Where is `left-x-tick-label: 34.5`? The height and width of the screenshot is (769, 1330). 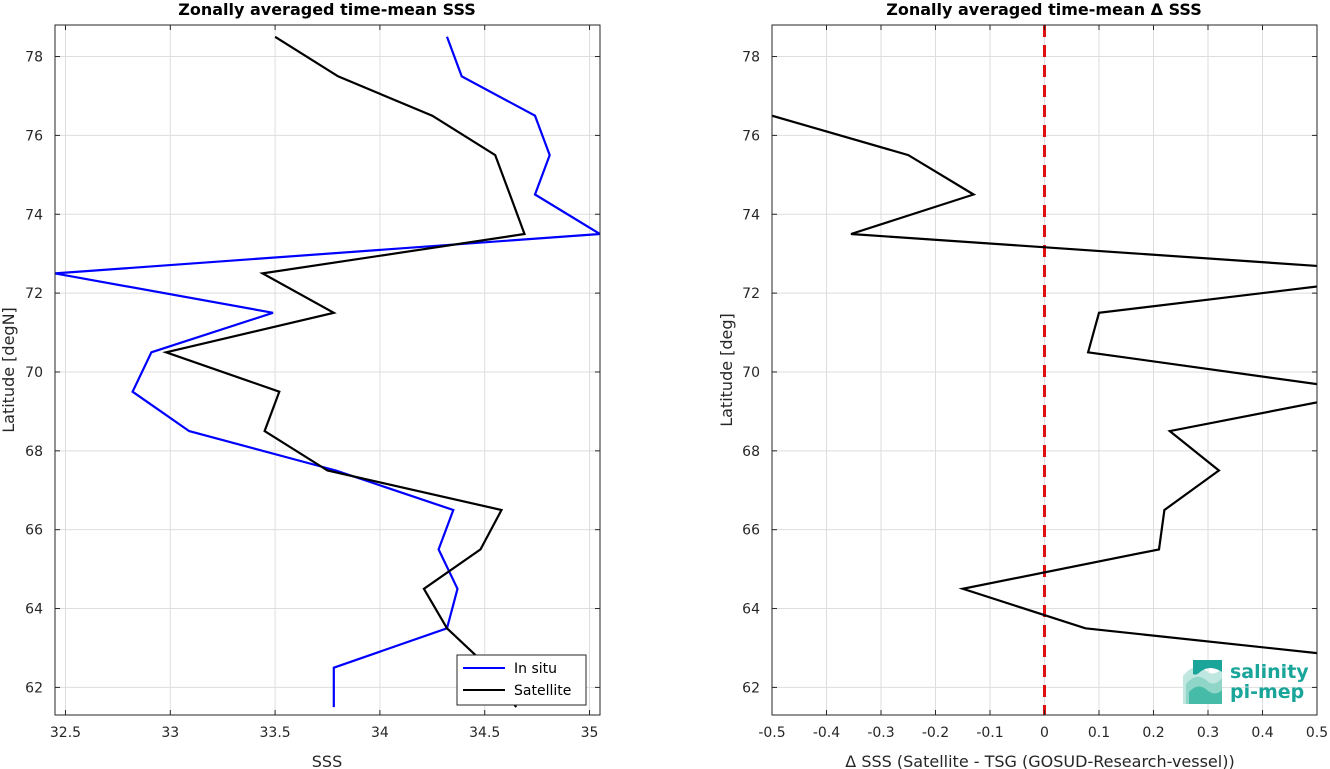 left-x-tick-label: 34.5 is located at coordinates (484, 733).